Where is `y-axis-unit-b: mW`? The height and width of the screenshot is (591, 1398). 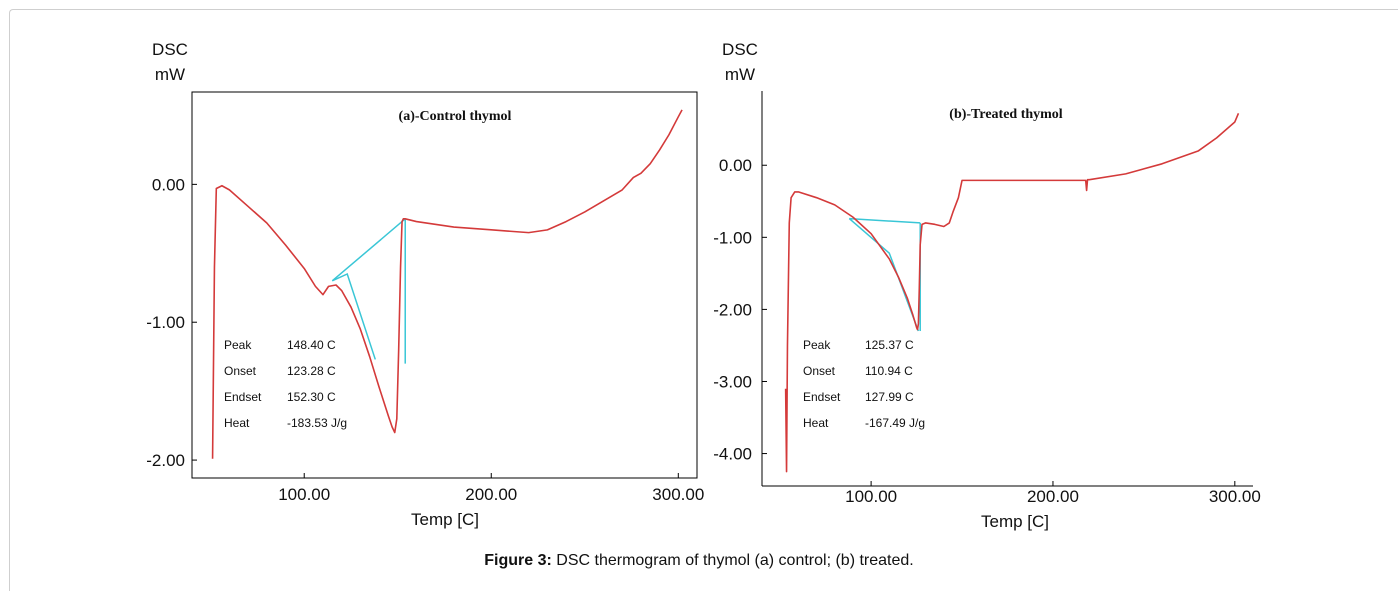 y-axis-unit-b: mW is located at coordinates (740, 74).